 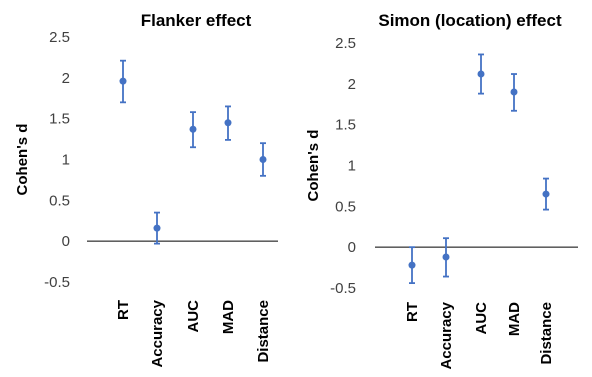 I want to click on chart-title: Flanker effect, so click(x=196, y=20).